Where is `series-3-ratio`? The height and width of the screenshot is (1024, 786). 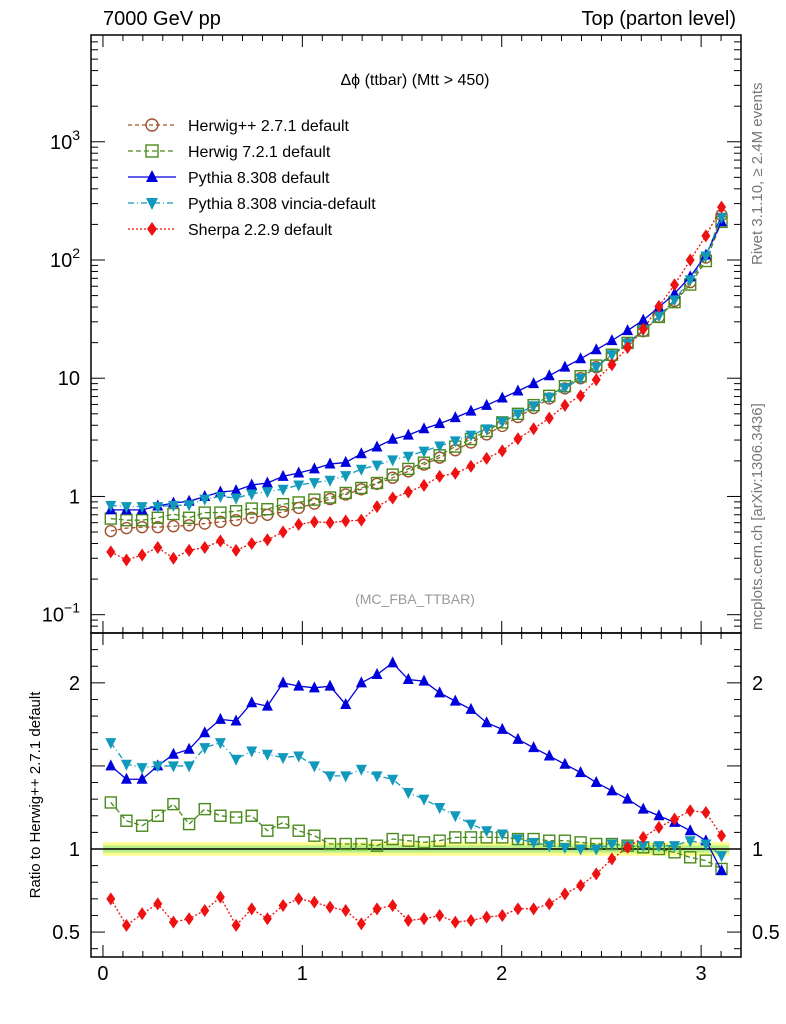 series-3-ratio is located at coordinates (416, 800).